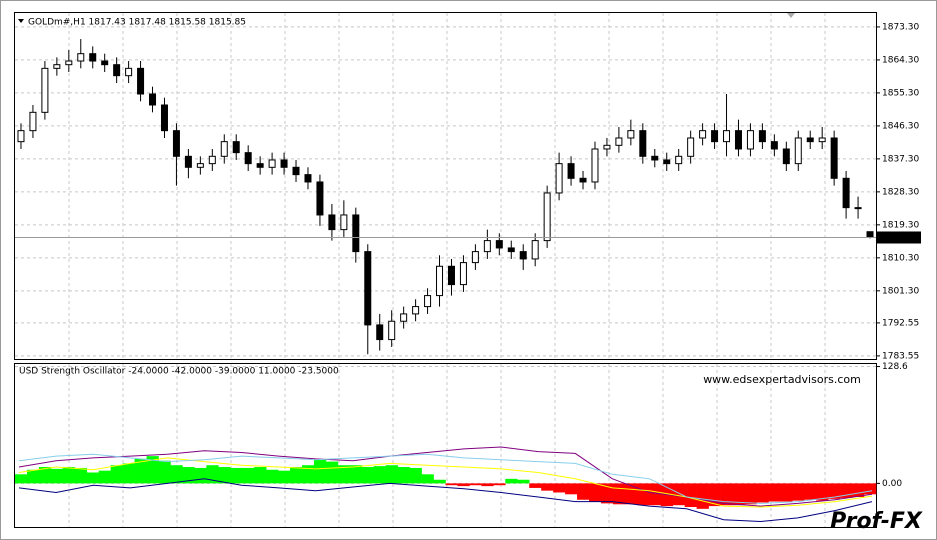 Image resolution: width=937 pixels, height=540 pixels. Describe the element at coordinates (900, 60) in the screenshot. I see `y-tick-label: 1864.30` at that location.